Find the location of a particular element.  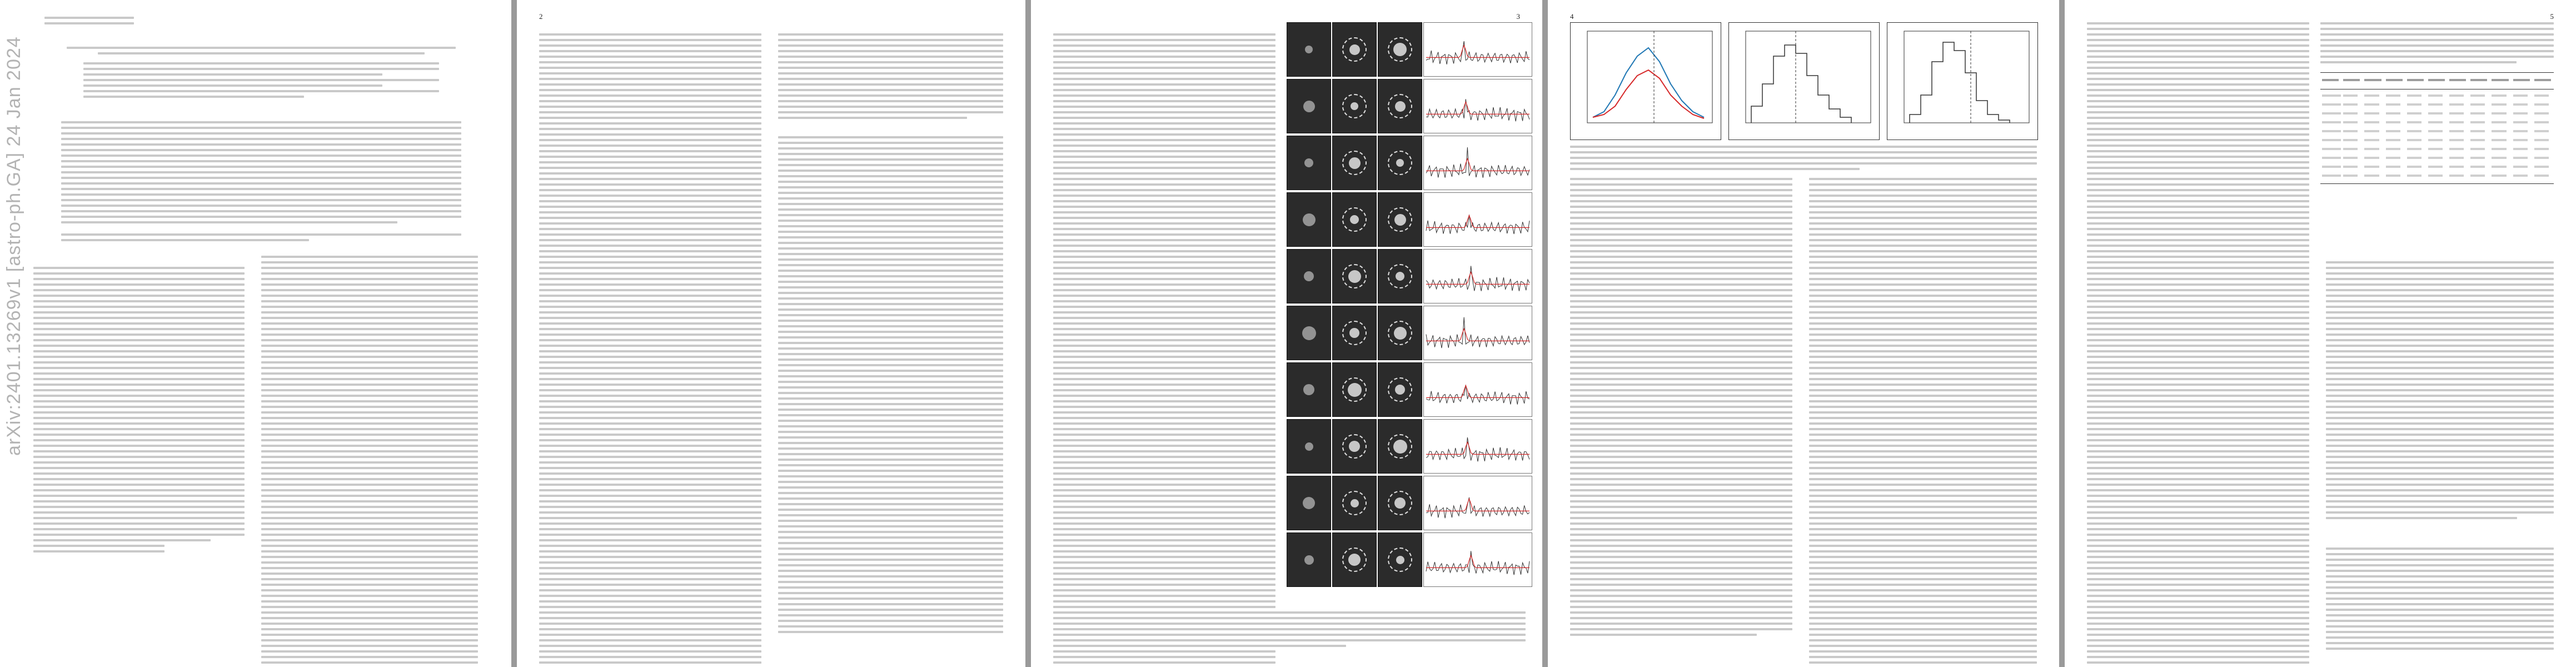

page-number: 4 is located at coordinates (1572, 16).